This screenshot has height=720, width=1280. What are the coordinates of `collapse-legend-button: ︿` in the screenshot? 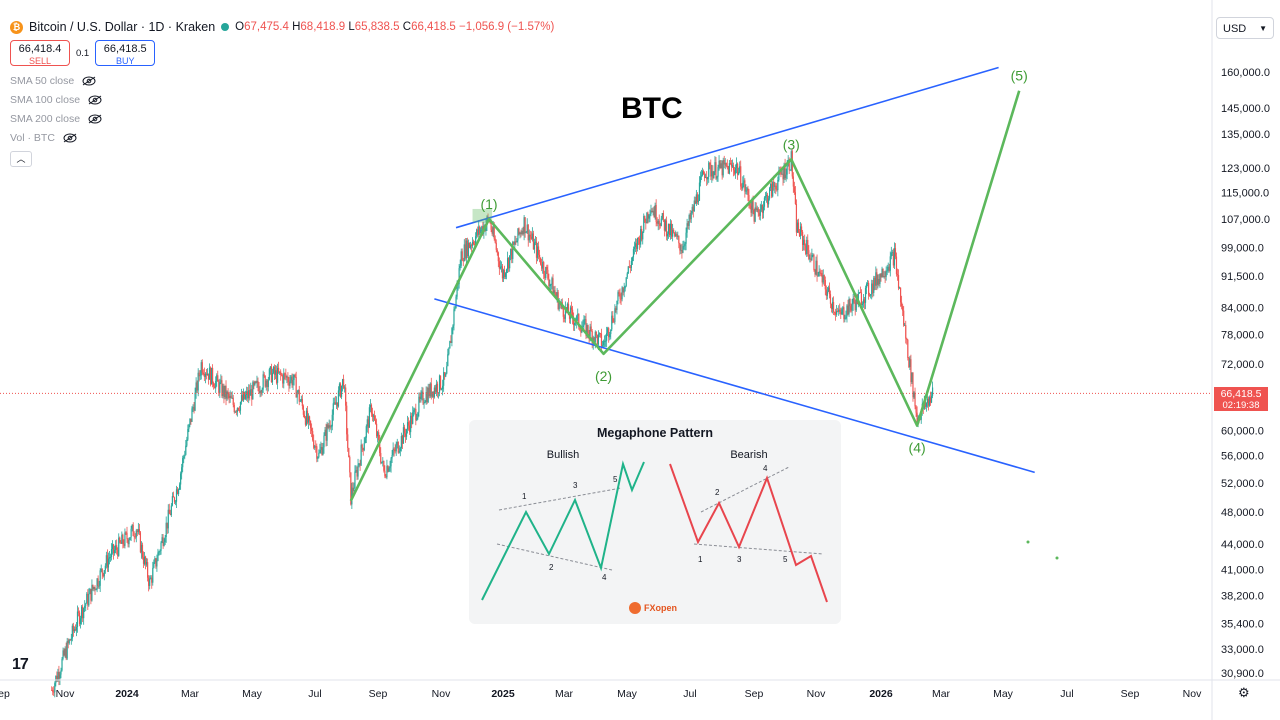 It's located at (21, 159).